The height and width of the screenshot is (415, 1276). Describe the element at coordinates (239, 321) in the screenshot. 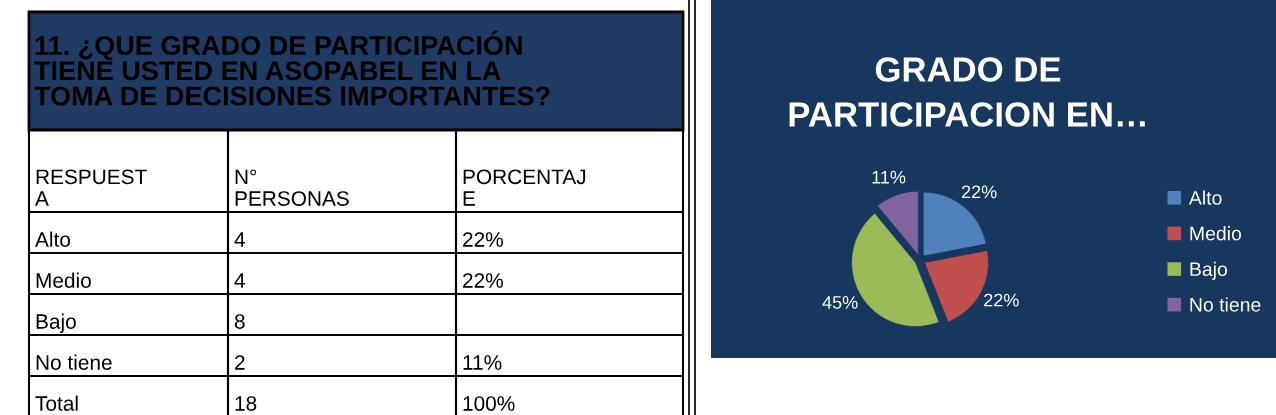

I see `text: 8` at that location.